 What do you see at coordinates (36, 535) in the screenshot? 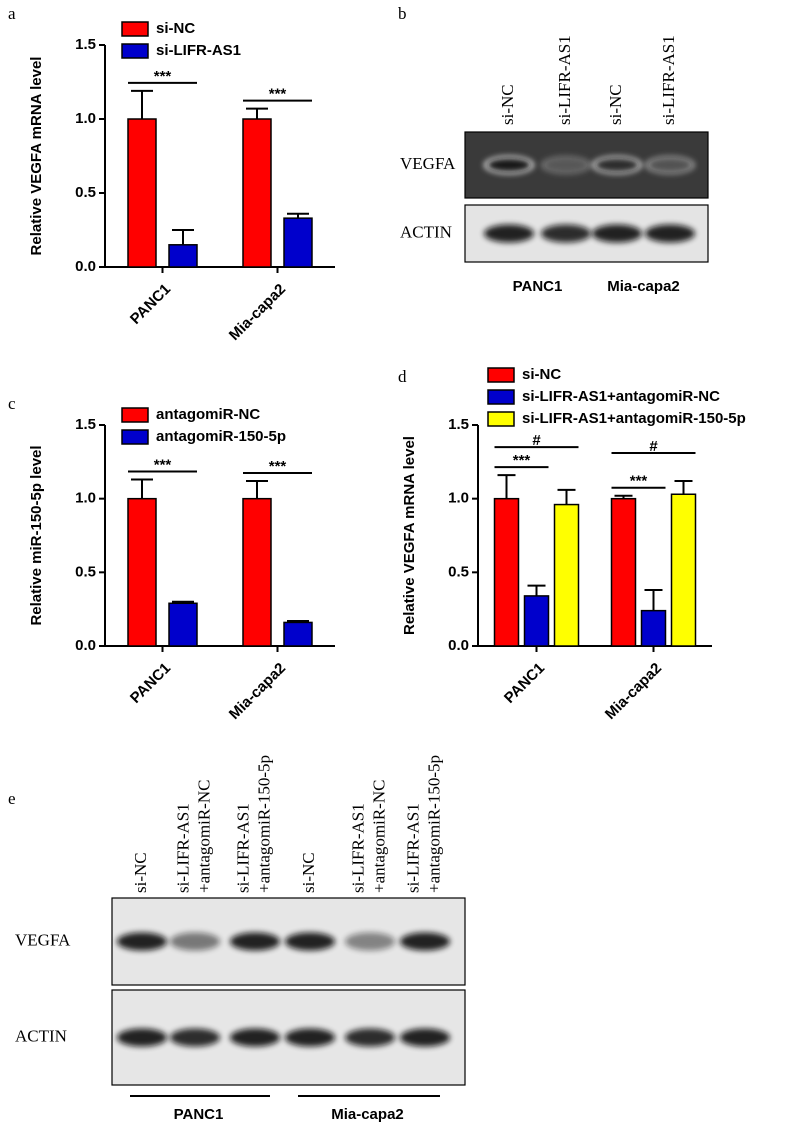
I see `y-axis-title: Relative miR-150-5p level` at bounding box center [36, 535].